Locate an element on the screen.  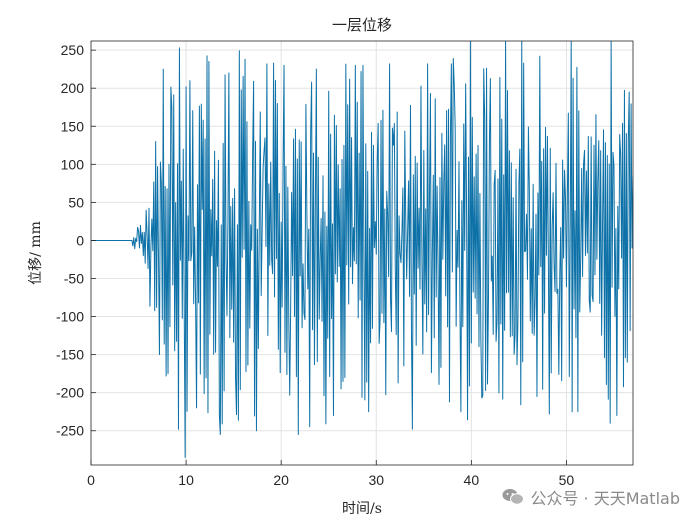
y-axis-ticks: -250 -200 -150 -100 -50 0 50 100 150 200 250 is located at coordinates (76, 240).